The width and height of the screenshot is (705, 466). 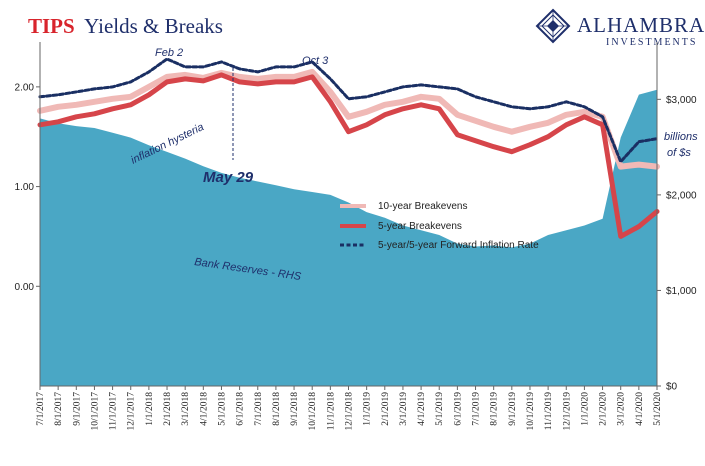 I want to click on x-tick-label: 8/1/2017, so click(x=59, y=409).